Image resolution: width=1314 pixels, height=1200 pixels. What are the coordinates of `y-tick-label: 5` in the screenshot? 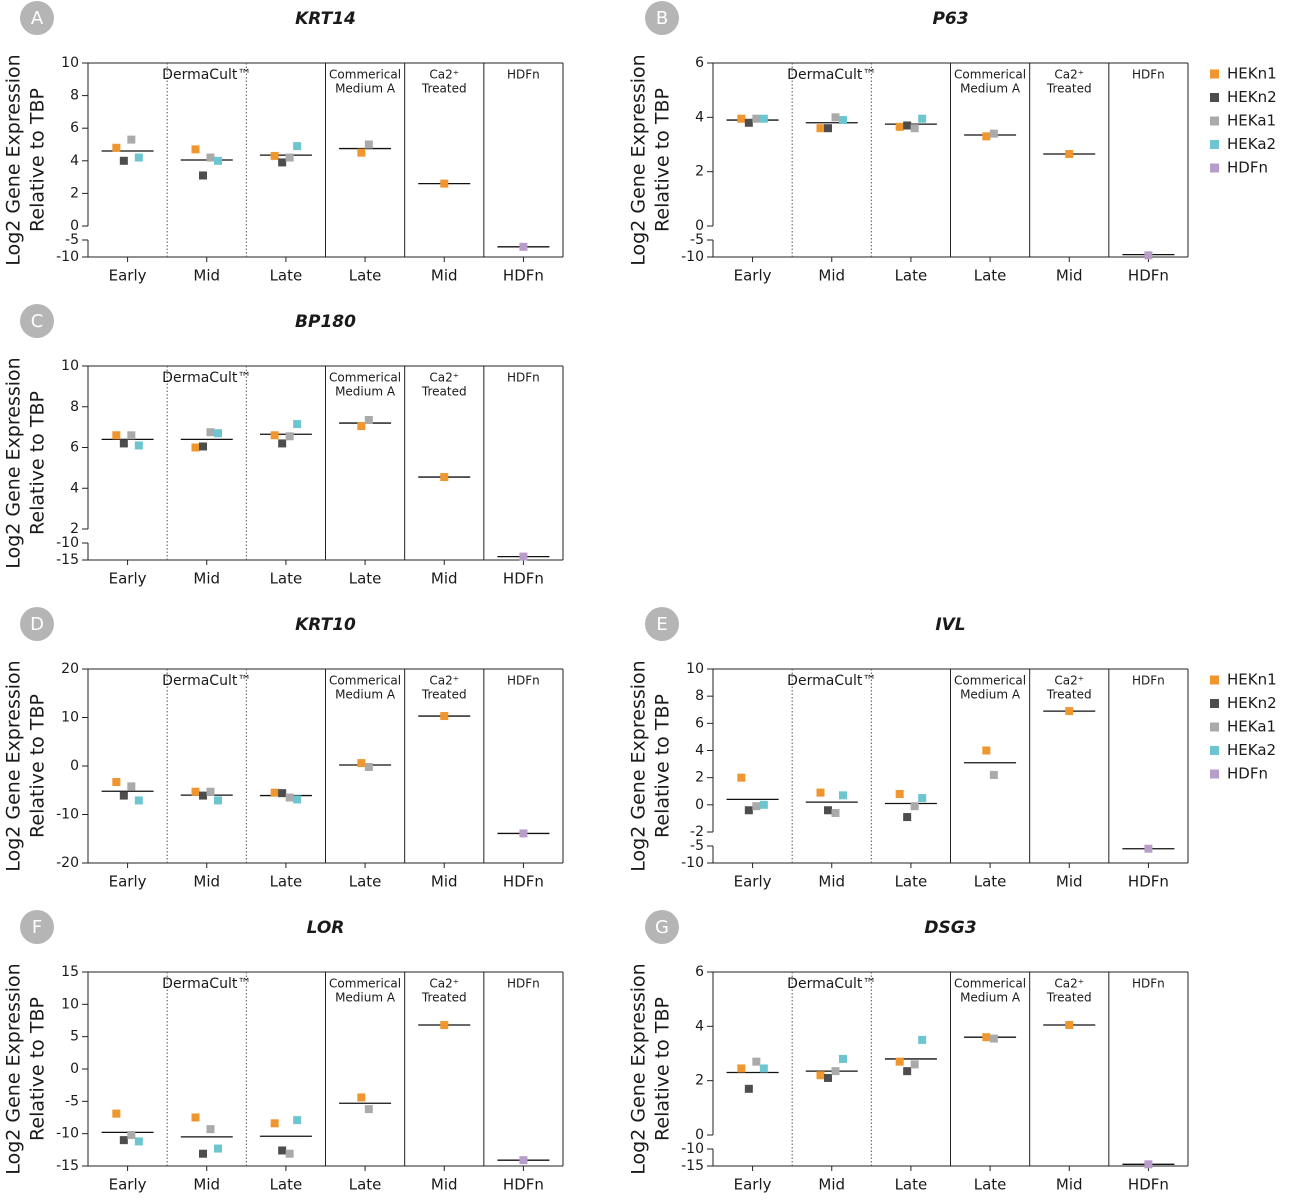 It's located at (74, 1037).